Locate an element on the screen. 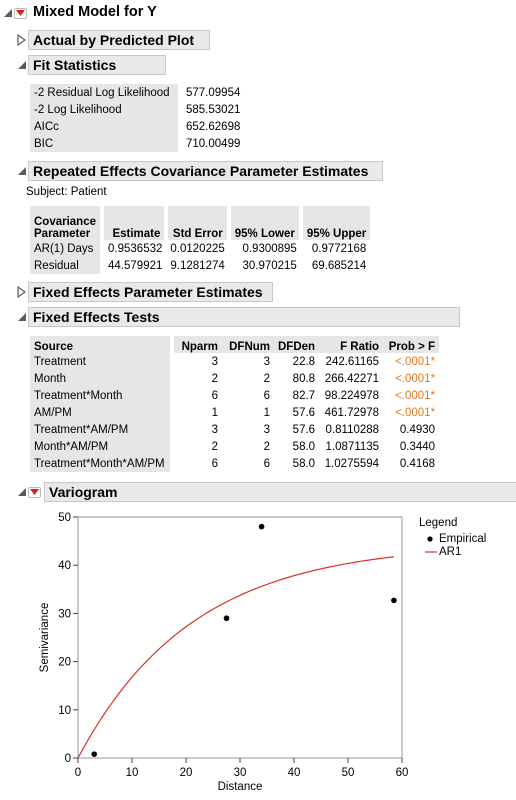  column-header: Estimate is located at coordinates (135, 223).